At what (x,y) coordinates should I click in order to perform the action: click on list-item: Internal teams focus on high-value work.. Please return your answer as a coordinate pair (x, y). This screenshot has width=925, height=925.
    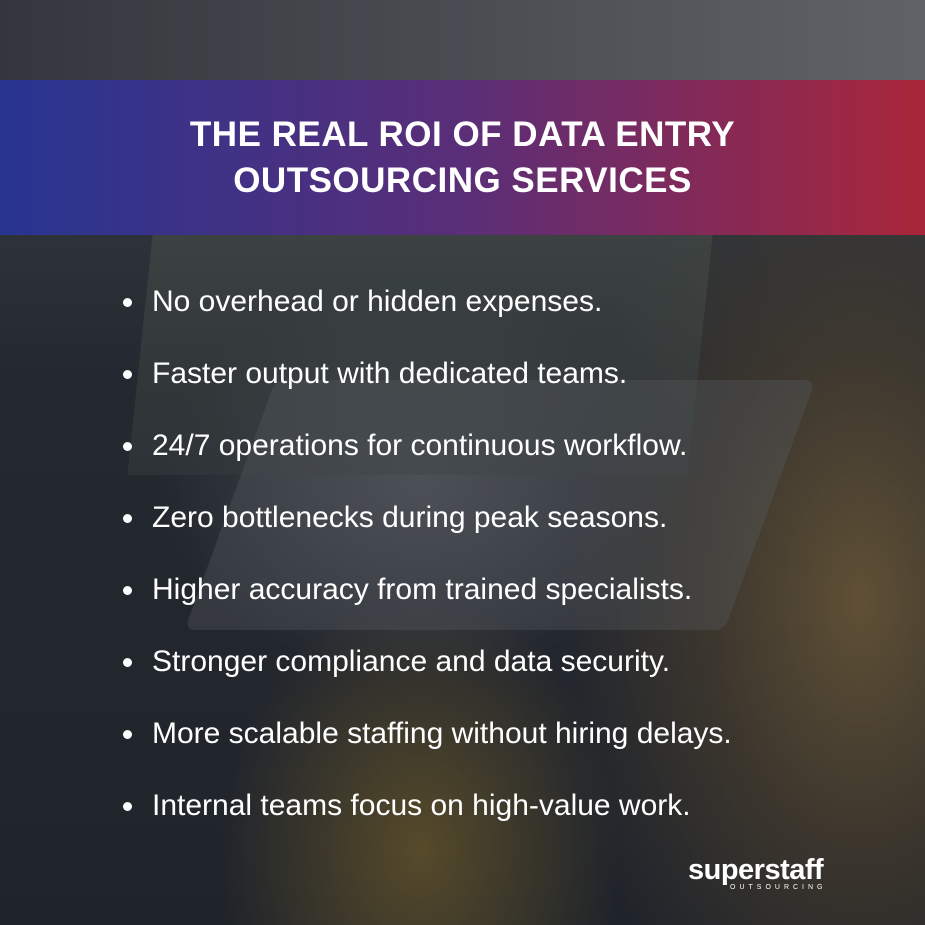
    Looking at the image, I should click on (426, 806).